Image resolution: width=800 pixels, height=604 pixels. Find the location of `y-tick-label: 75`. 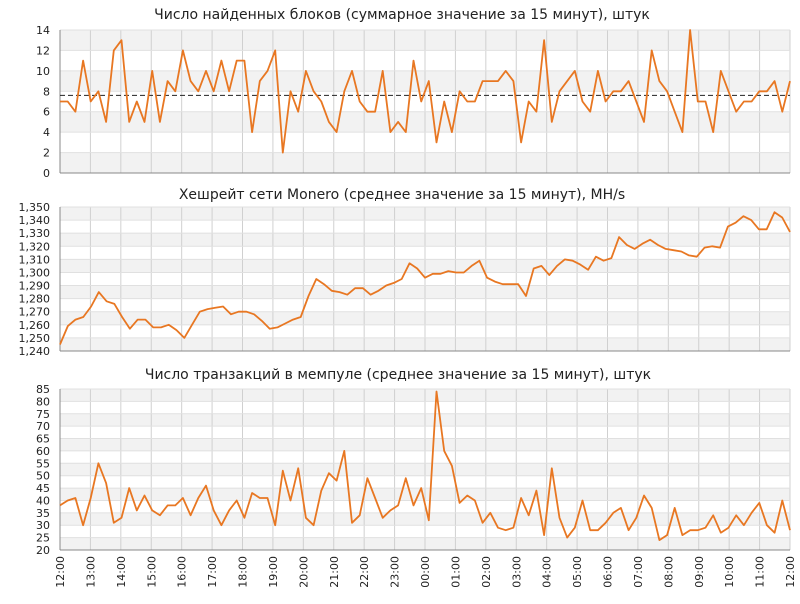

y-tick-label: 75 is located at coordinates (43, 414).